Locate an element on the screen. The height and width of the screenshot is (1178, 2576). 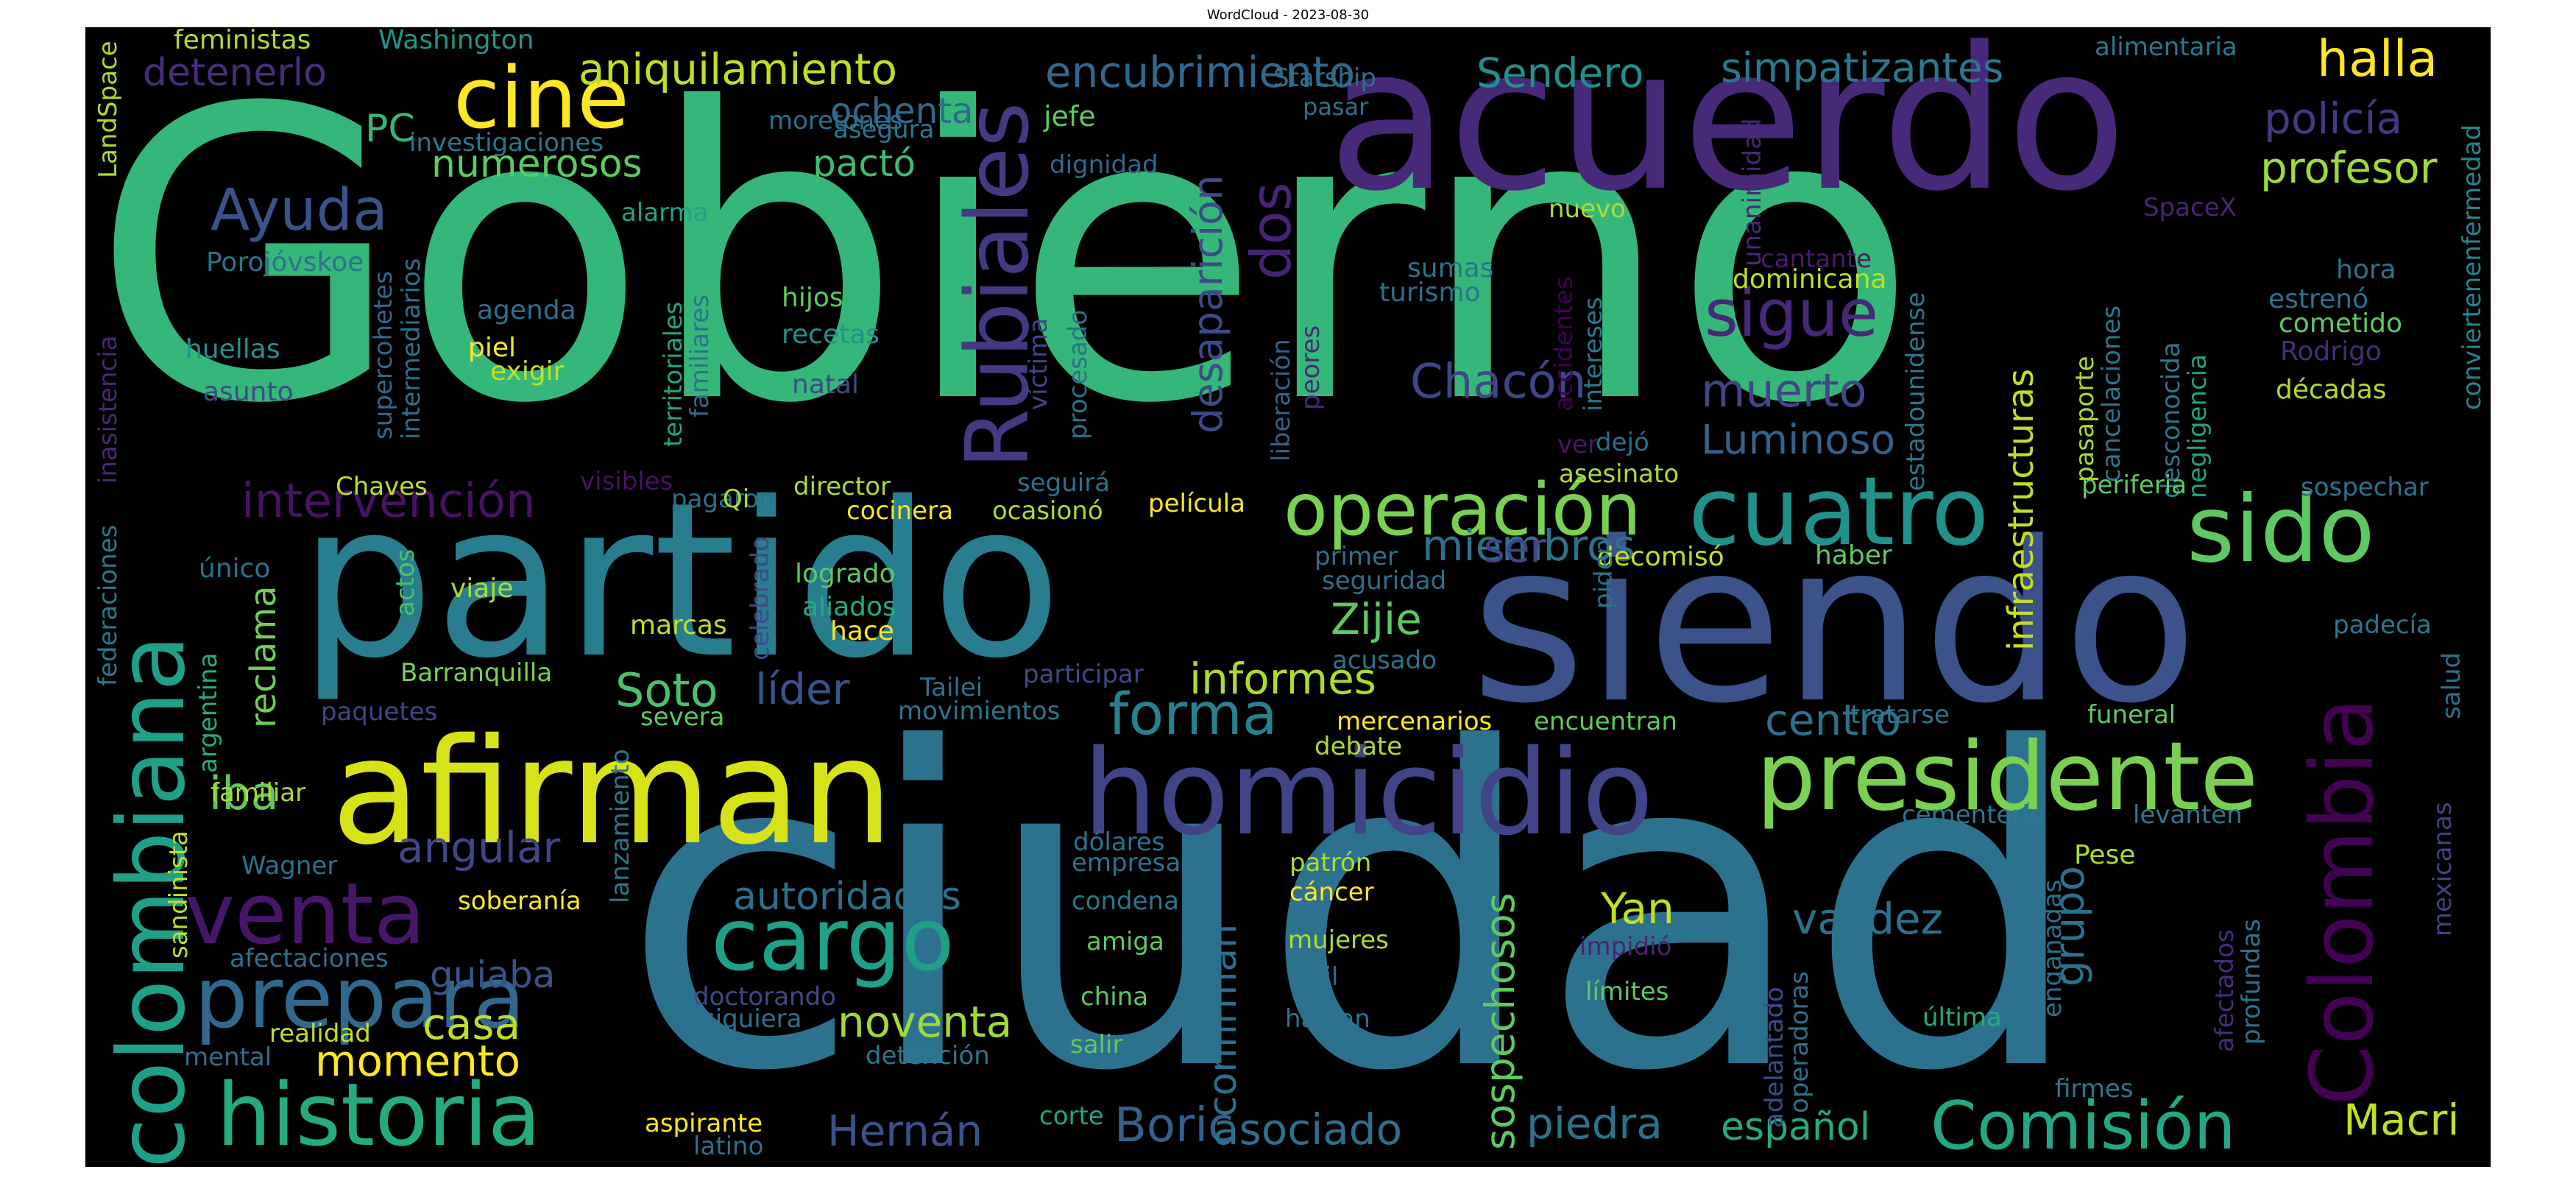
word: funeral is located at coordinates (2131, 715).